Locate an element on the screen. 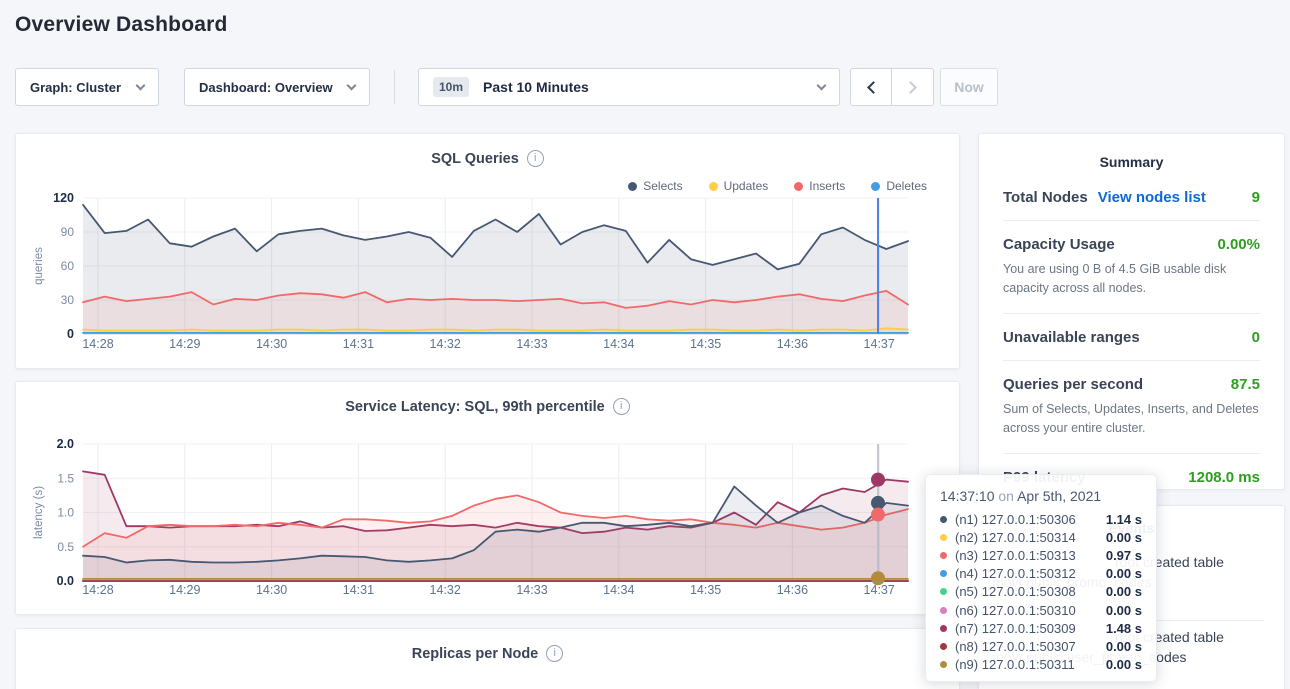 The image size is (1290, 689). sql-queries-title-row: SQL Queries i is located at coordinates (487, 158).